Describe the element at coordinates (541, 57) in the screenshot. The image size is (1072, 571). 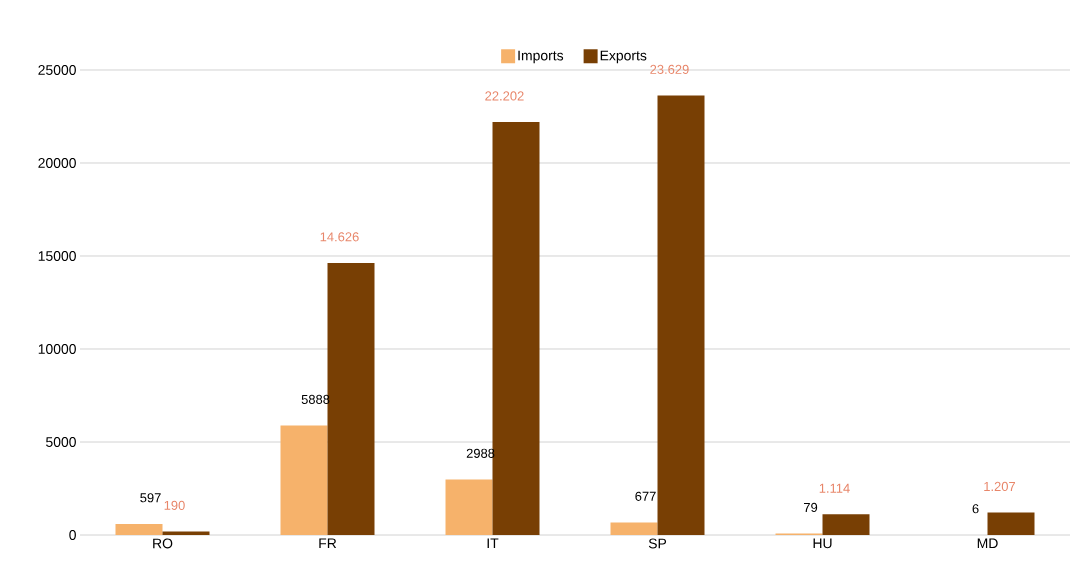
I see `legend-label: Imports` at that location.